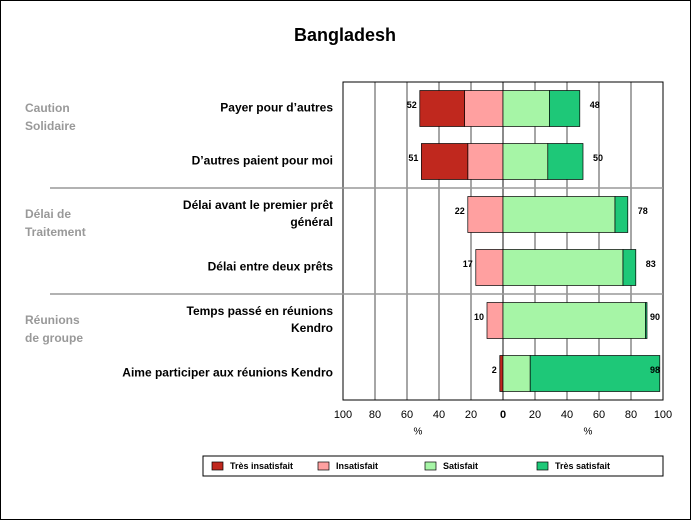 The width and height of the screenshot is (691, 520). I want to click on group-label: Traitement, so click(55, 232).